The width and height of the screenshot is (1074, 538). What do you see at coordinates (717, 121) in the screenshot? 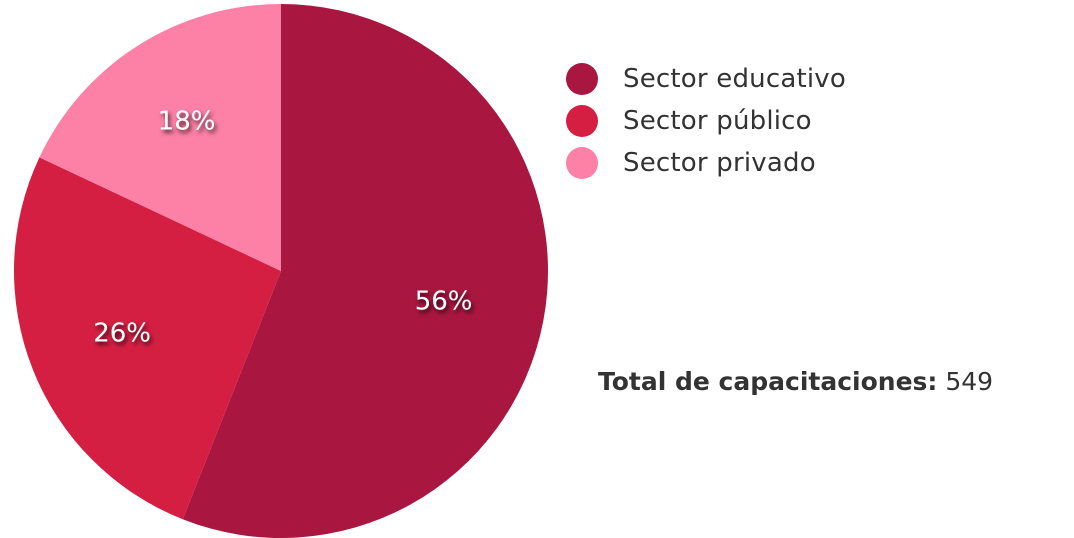
I see `legend-label: Sector público` at bounding box center [717, 121].